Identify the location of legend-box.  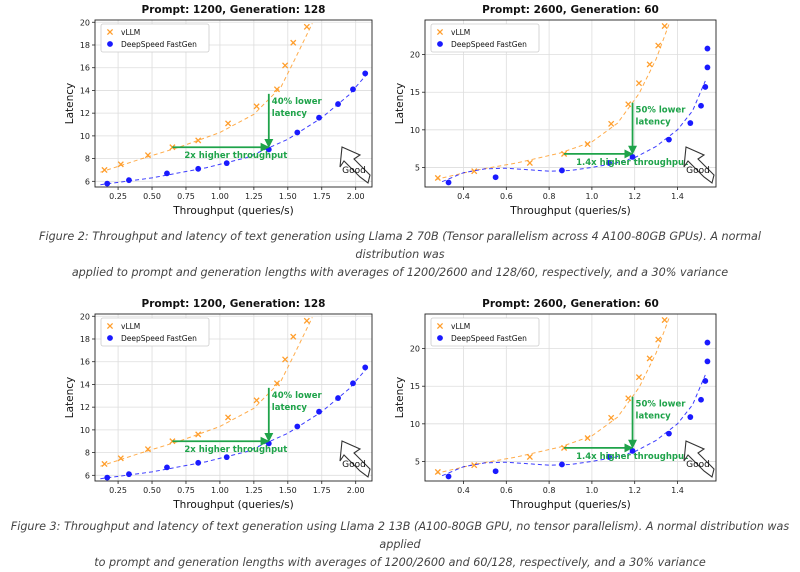
(155, 38).